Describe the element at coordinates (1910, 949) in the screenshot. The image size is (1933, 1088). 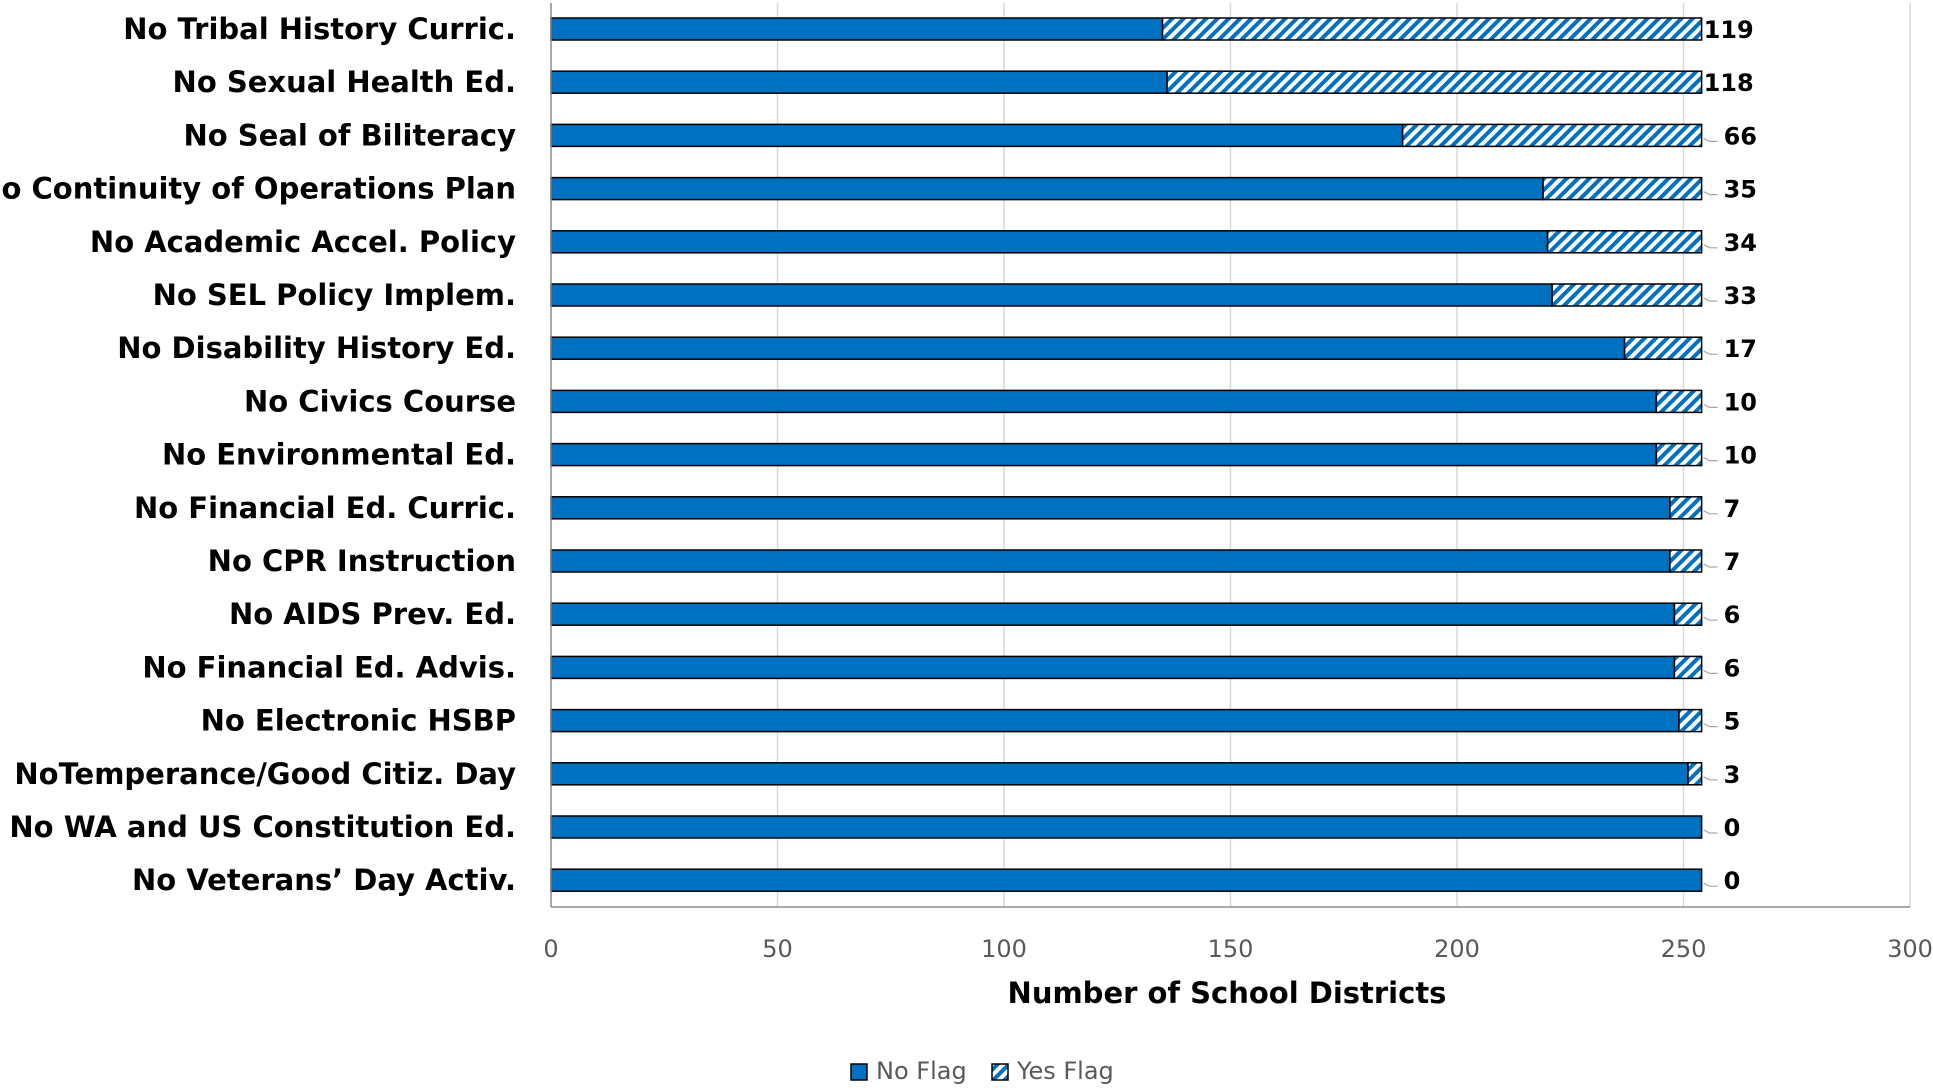
I see `x-tick-label: 300` at that location.